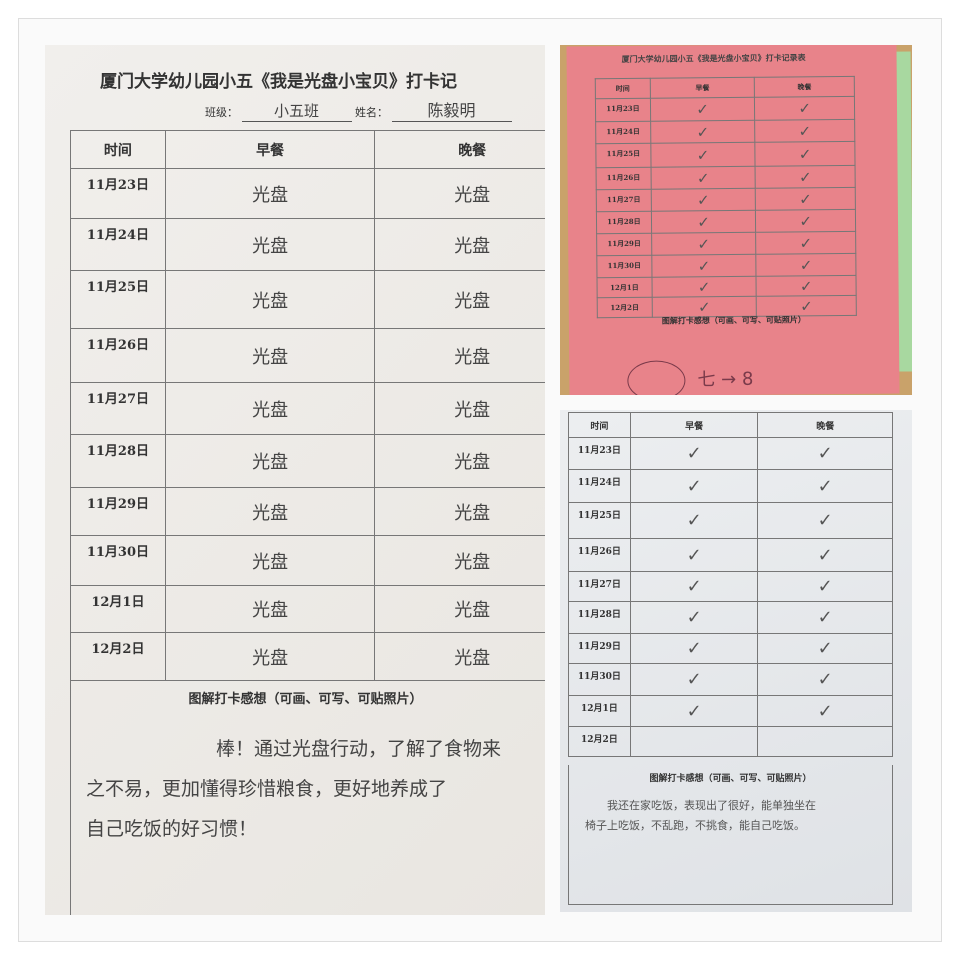  Describe the element at coordinates (730, 679) in the screenshot. I see `table-row: 11月30日 ✓ ✓` at that location.